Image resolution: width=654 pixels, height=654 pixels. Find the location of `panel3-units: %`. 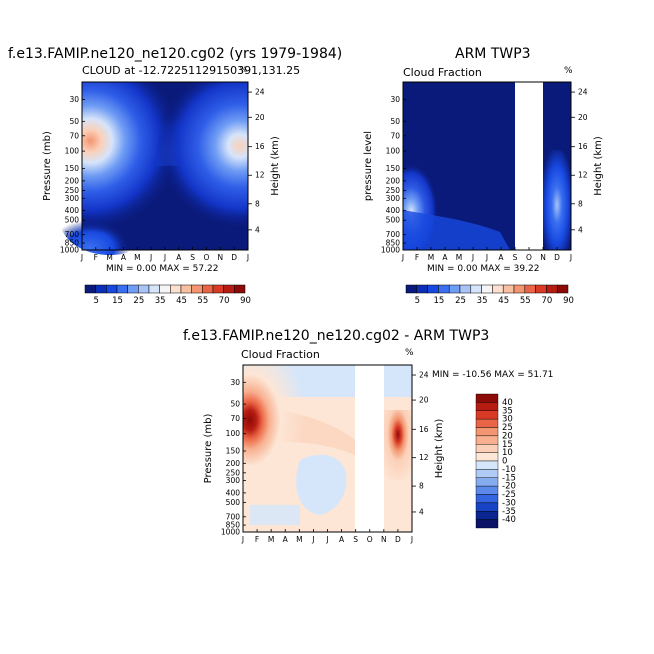

panel3-units: % is located at coordinates (409, 353).